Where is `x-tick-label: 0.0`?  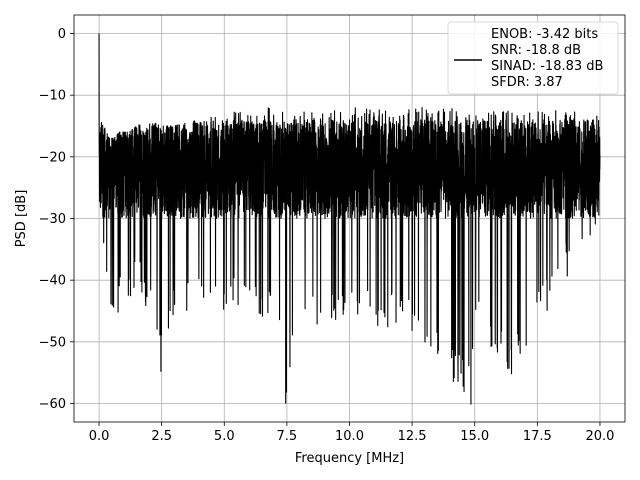 x-tick-label: 0.0 is located at coordinates (99, 436).